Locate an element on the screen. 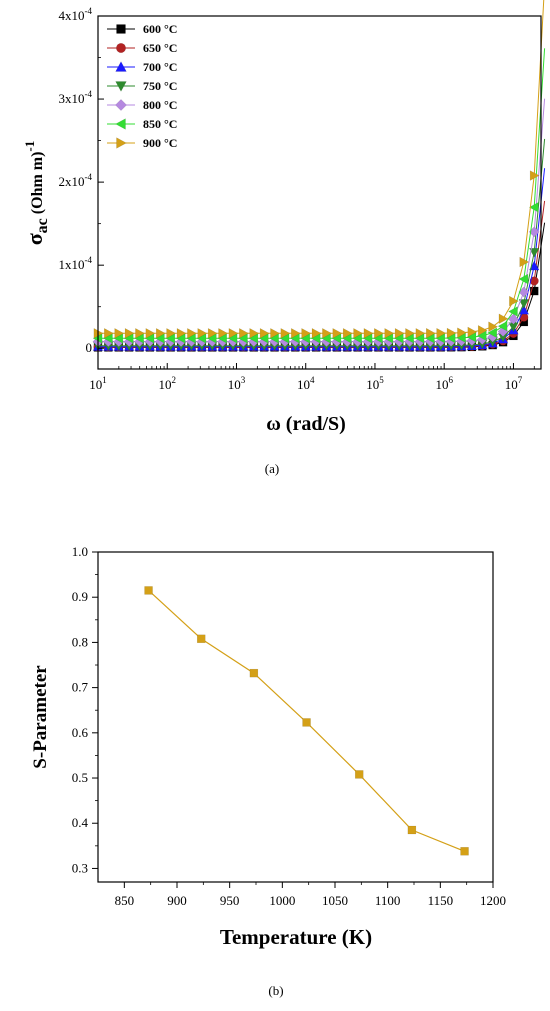 This screenshot has width=550, height=1011. chart-b-y-ticks: 0.3 0.4 0.5 0.6 0.7 0.8 0.9 1.0 is located at coordinates (85, 709).